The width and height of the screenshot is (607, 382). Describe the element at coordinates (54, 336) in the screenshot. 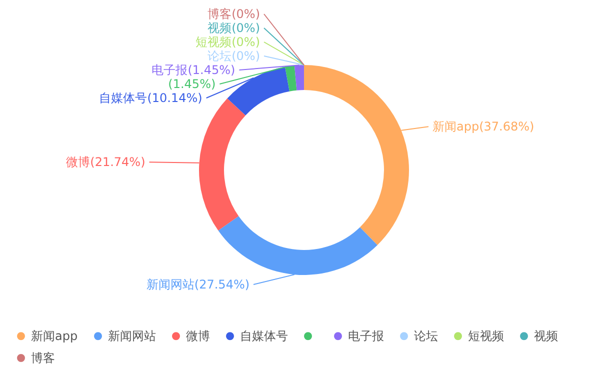

I see `legend-label: 新闻app` at that location.